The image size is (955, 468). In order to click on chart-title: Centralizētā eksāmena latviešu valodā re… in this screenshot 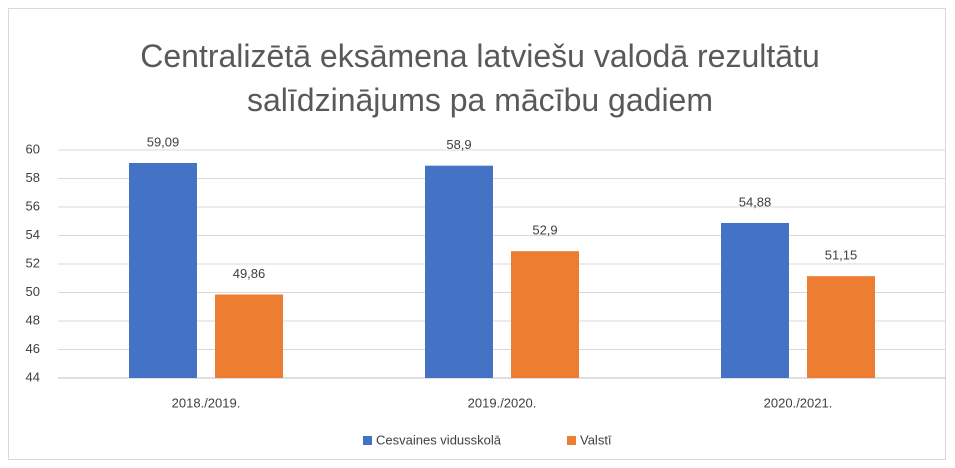, I will do `click(480, 78)`.